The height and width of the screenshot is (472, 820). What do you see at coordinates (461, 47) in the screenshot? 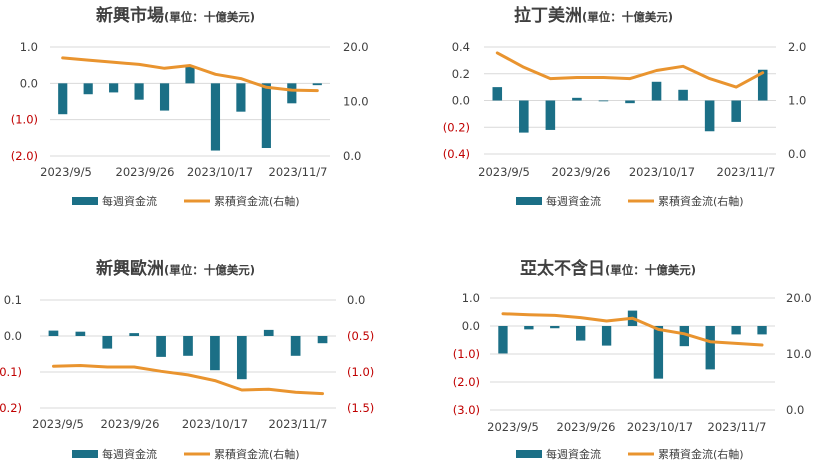
I see `left-axis-tick: 0.4` at bounding box center [461, 47].